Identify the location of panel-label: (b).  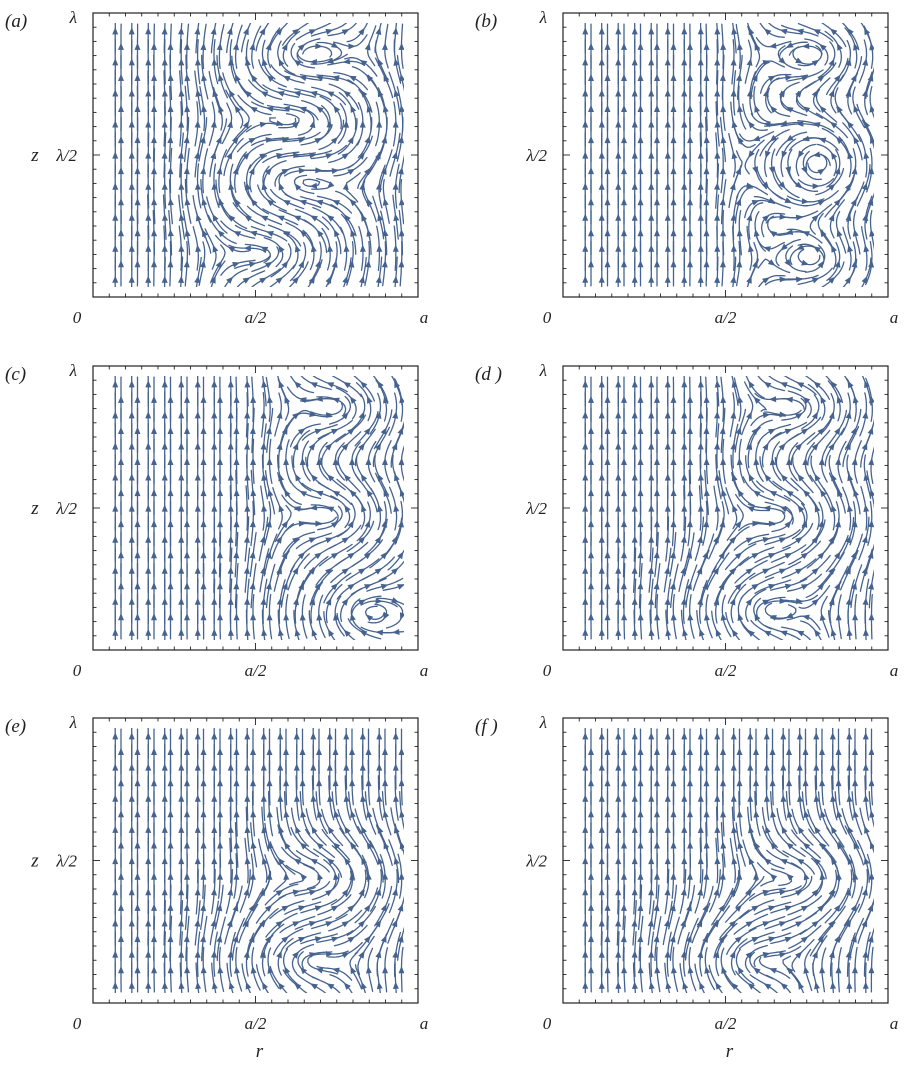
(486, 21).